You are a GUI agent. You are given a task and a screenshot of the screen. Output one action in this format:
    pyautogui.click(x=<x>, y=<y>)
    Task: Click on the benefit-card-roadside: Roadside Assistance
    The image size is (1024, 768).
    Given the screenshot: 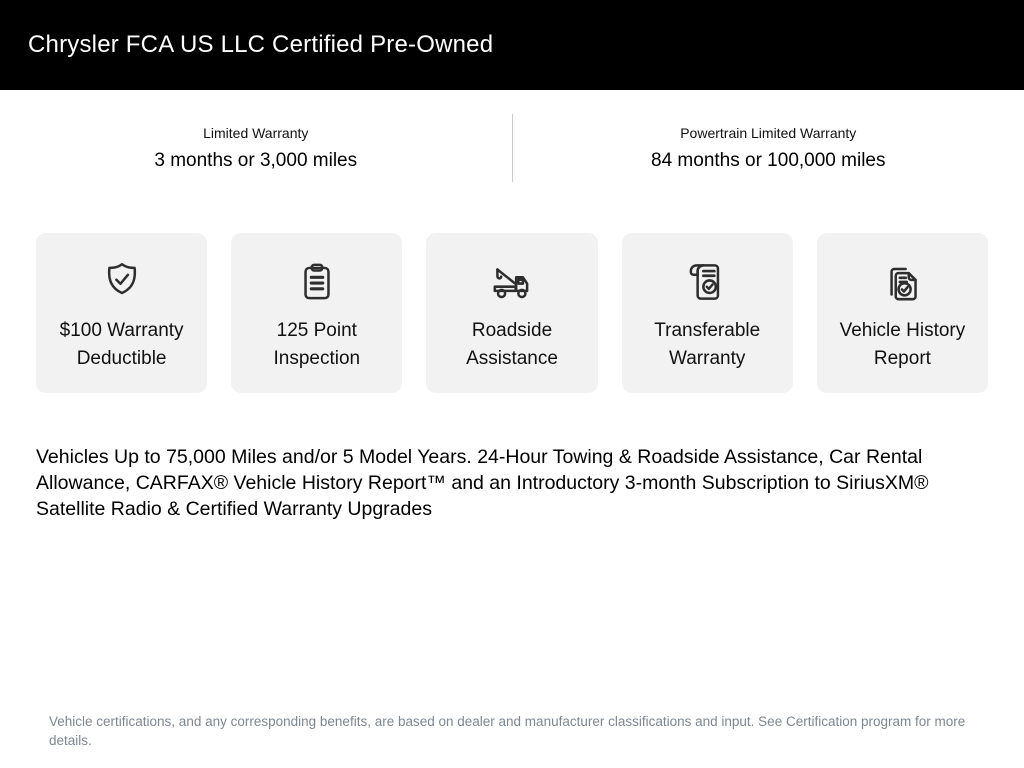 What is the action you would take?
    pyautogui.click(x=512, y=313)
    